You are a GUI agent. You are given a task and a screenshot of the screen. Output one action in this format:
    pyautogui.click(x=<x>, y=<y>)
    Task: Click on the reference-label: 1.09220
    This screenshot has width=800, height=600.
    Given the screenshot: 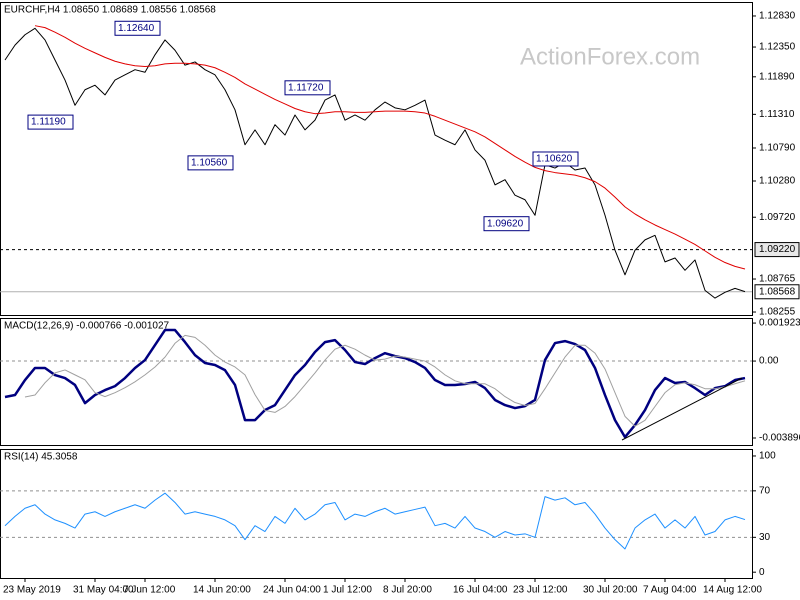 What is the action you would take?
    pyautogui.click(x=777, y=249)
    